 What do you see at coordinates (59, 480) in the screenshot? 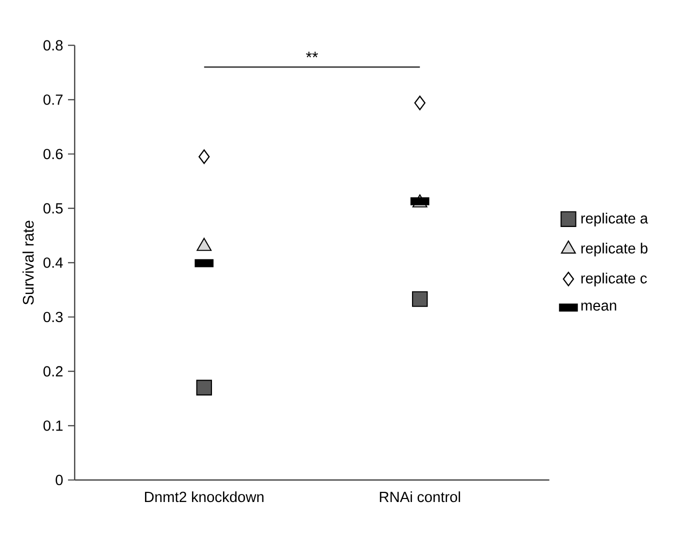
I see `y-tick-label: 0` at bounding box center [59, 480].